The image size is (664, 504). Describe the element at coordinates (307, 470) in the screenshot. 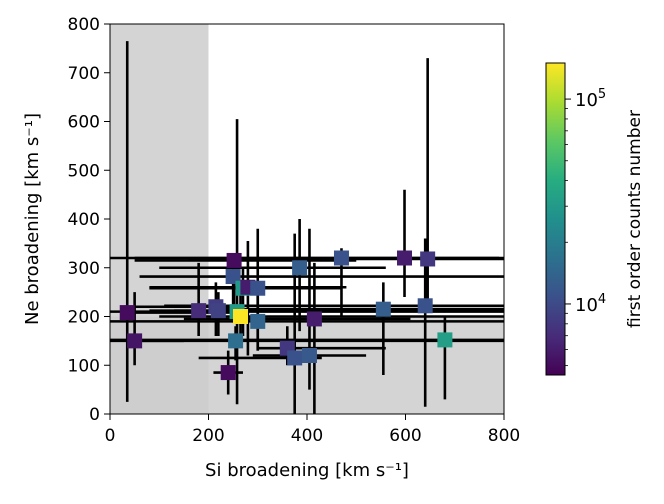

I see `x-axis-label: Si broadening [km s⁻¹]` at that location.